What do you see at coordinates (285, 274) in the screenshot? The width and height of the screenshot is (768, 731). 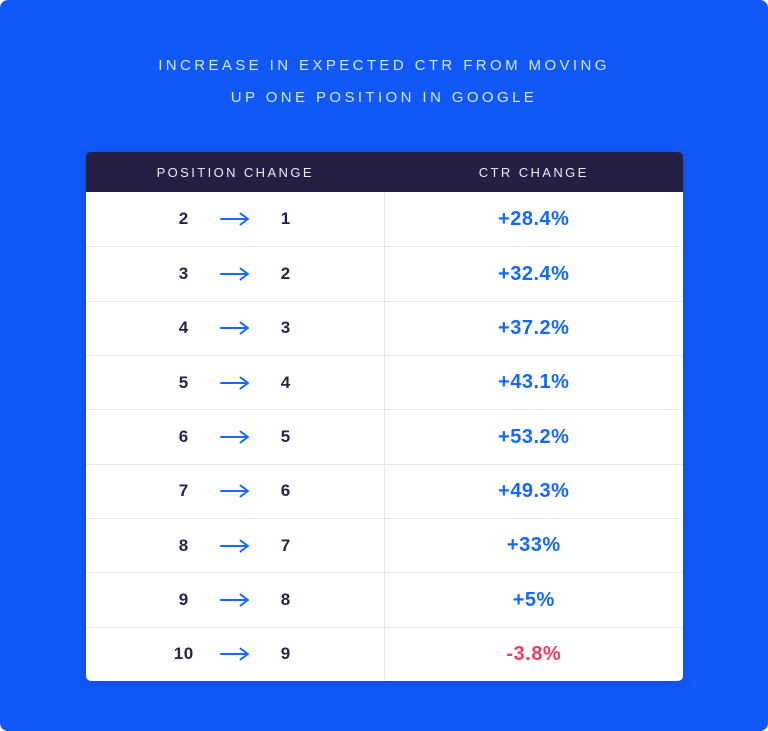 I see `position-to: 2` at bounding box center [285, 274].